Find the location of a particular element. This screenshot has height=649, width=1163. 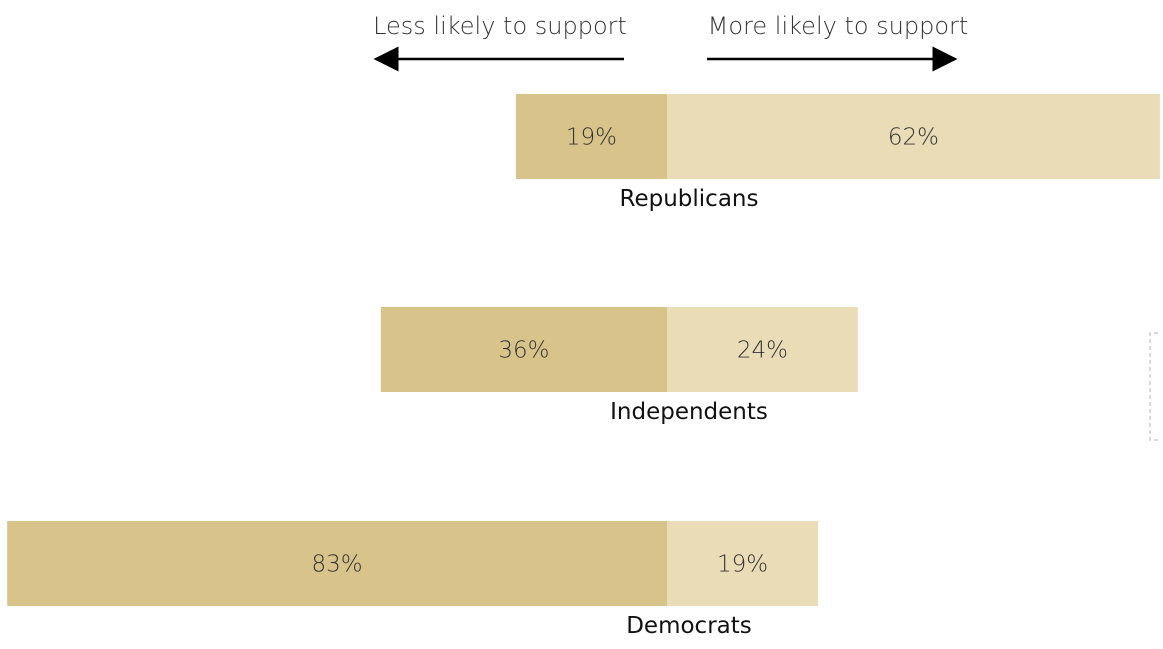

value-label-more-democrats: 19% is located at coordinates (742, 565).